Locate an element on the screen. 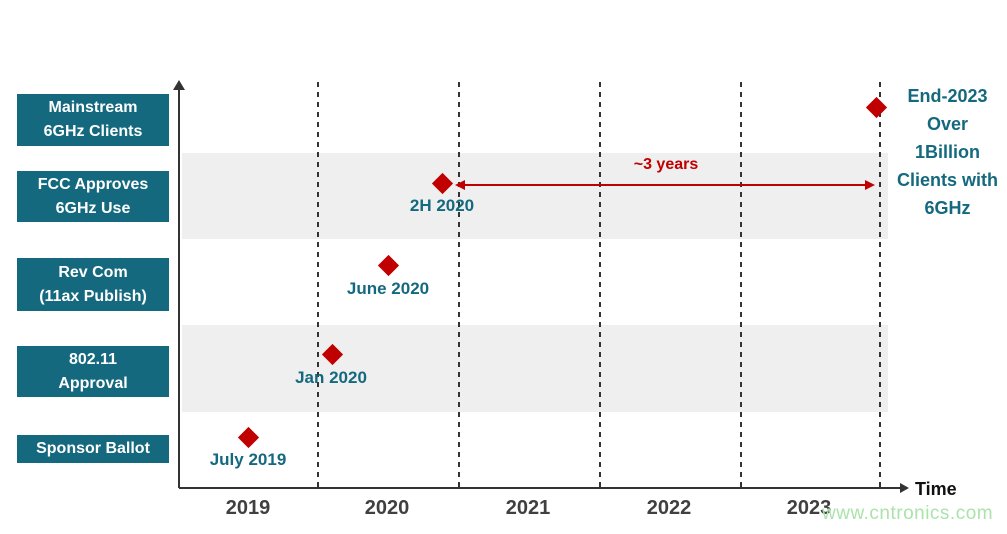 The height and width of the screenshot is (534, 1007). gridline-2021-2022 is located at coordinates (600, 285).